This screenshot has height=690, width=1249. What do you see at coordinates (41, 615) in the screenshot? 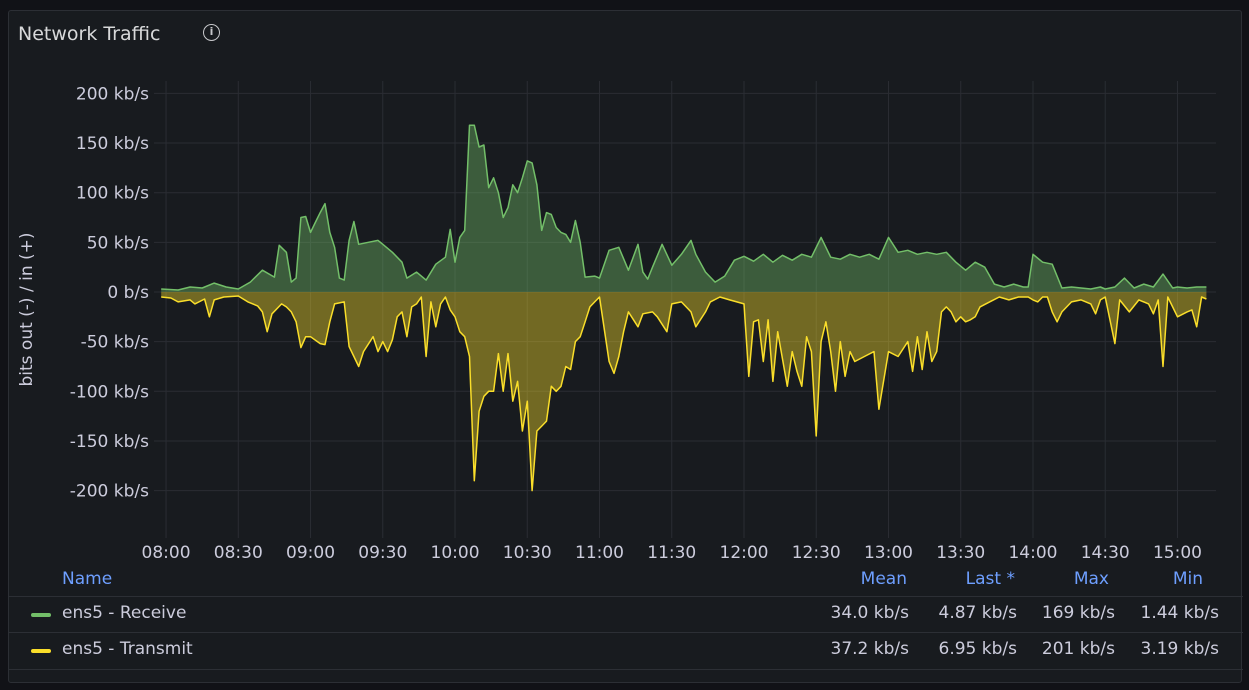
I see `legend-swatch-receive` at bounding box center [41, 615].